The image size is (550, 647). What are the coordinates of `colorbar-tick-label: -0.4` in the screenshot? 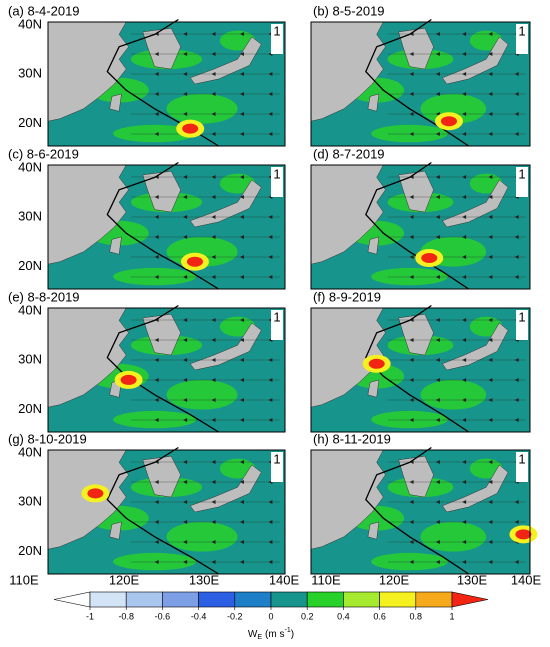 It's located at (199, 616).